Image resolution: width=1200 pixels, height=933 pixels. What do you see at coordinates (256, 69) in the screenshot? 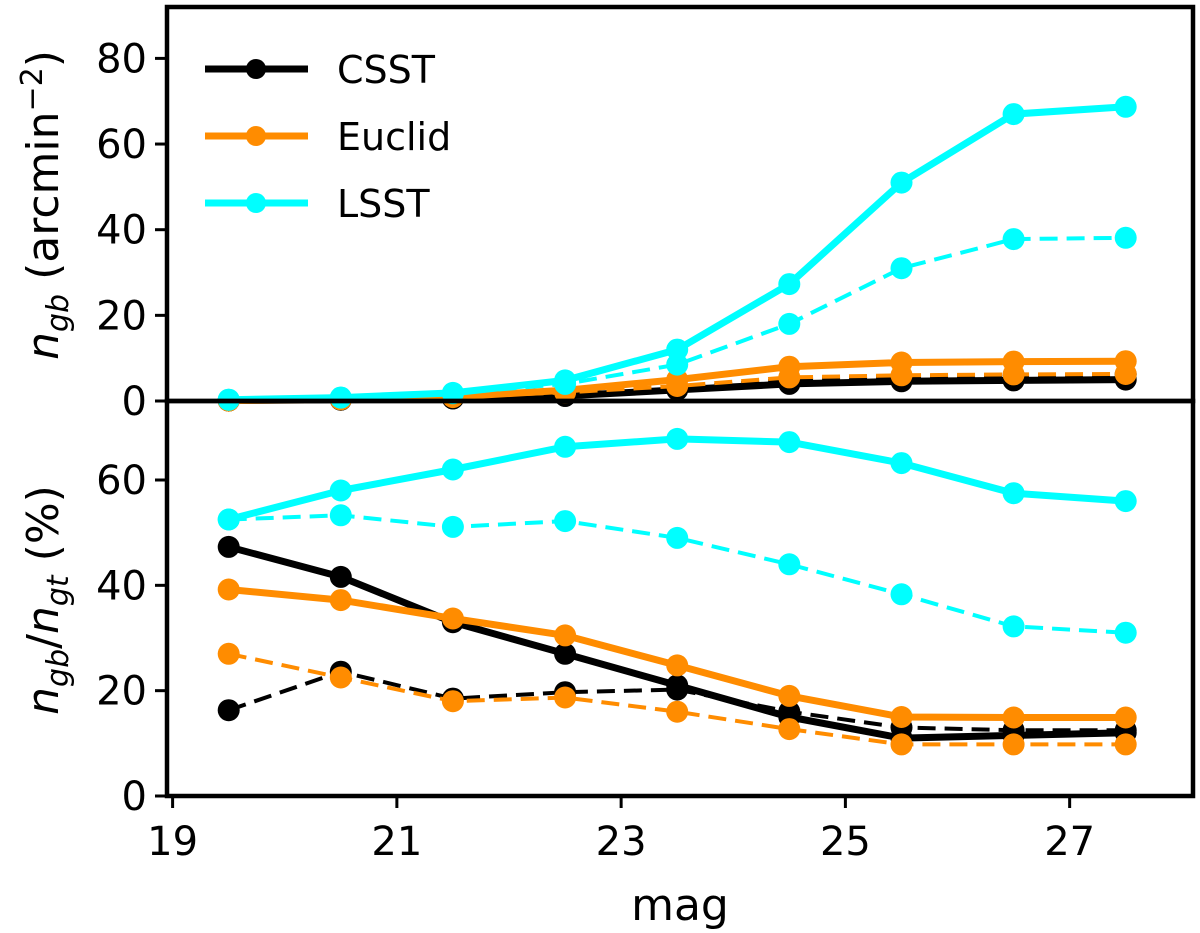
I see `legend-marker-csst` at bounding box center [256, 69].